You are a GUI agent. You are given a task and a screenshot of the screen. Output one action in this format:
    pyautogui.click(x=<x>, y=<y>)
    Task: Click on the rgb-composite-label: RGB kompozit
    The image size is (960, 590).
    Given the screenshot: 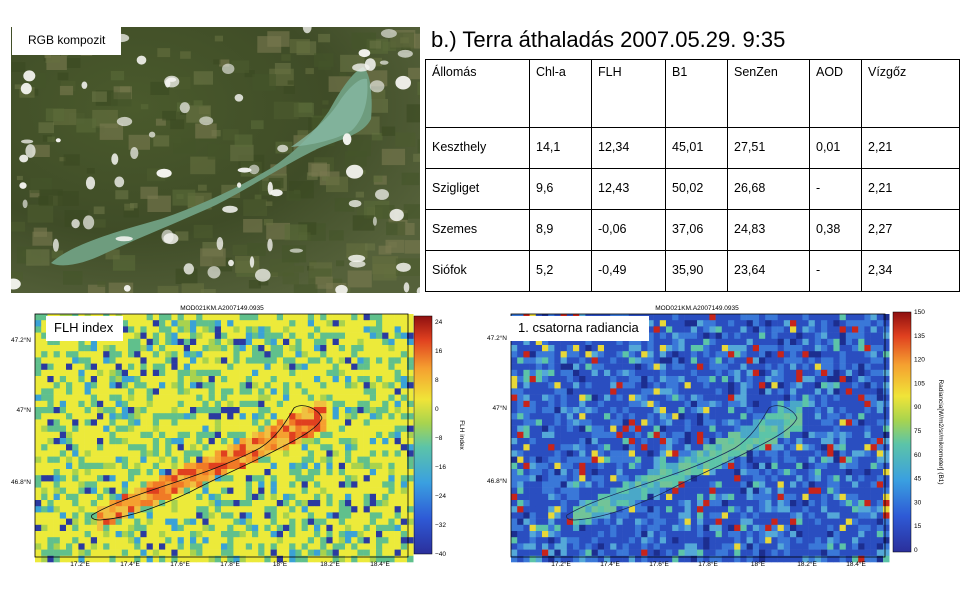 What is the action you would take?
    pyautogui.click(x=67, y=41)
    